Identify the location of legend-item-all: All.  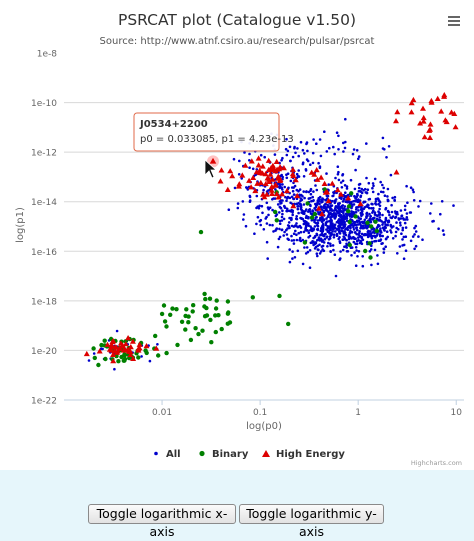
(167, 454).